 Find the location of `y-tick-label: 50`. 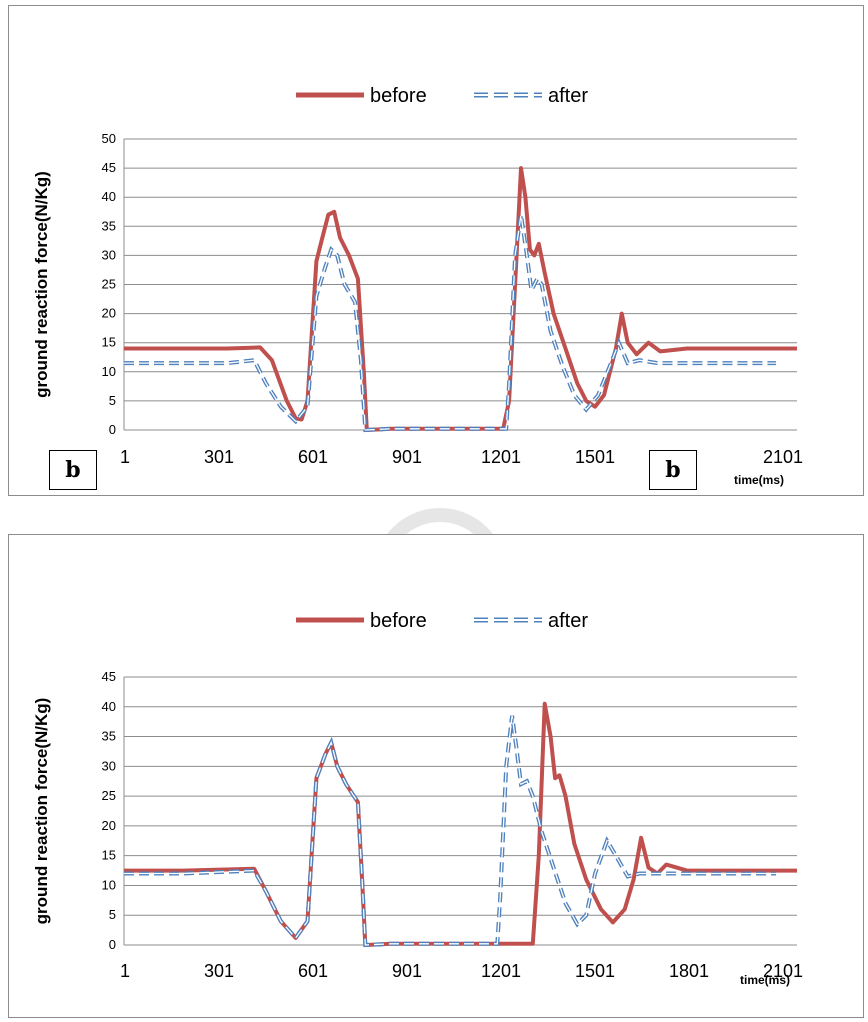

y-tick-label: 50 is located at coordinates (109, 138).